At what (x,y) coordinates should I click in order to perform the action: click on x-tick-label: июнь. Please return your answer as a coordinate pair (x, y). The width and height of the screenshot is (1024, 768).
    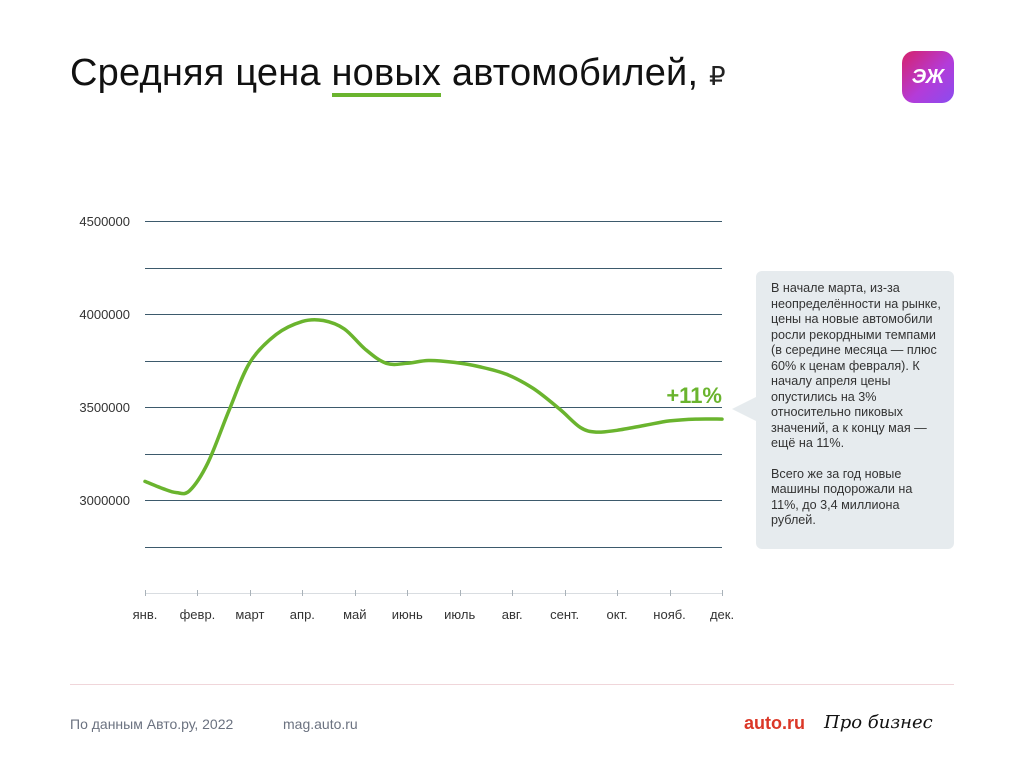
    Looking at the image, I should click on (407, 614).